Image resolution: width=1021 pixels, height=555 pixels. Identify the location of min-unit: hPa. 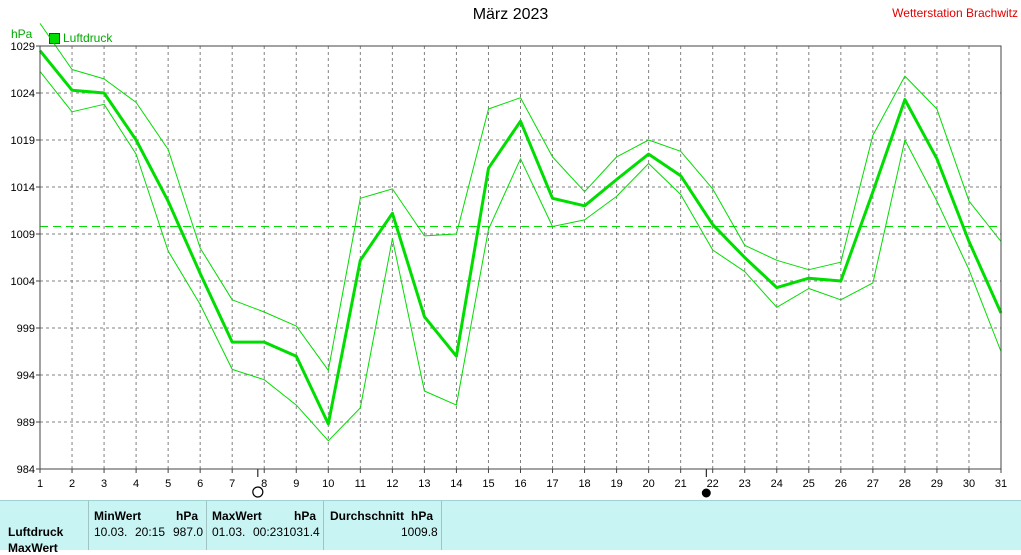
(187, 516).